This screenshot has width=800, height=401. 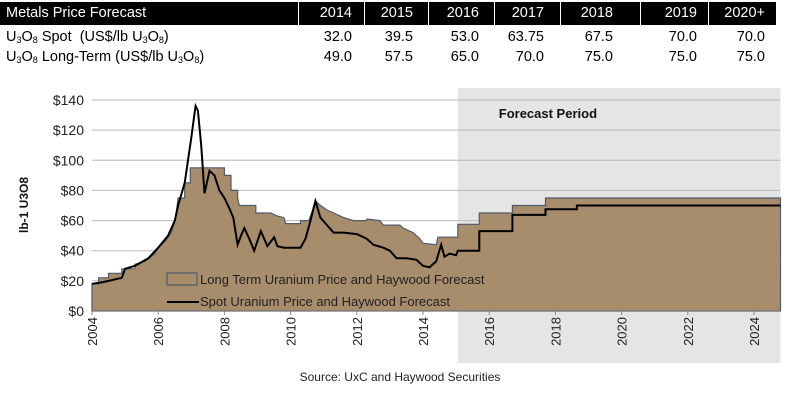 What do you see at coordinates (105, 57) in the screenshot?
I see `row-label: U3O8 Long-Term (US$/lb U3O8)` at bounding box center [105, 57].